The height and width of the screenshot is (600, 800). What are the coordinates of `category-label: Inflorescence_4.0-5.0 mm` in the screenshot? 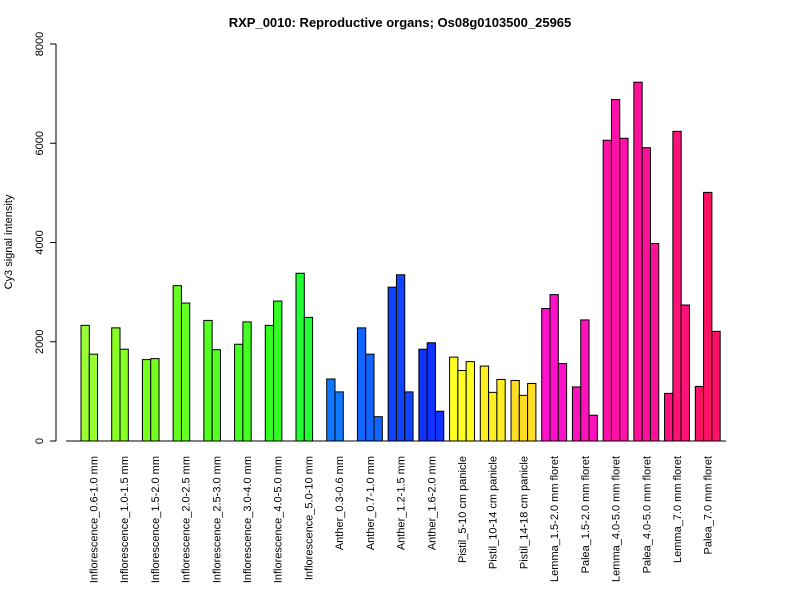 It's located at (279, 519).